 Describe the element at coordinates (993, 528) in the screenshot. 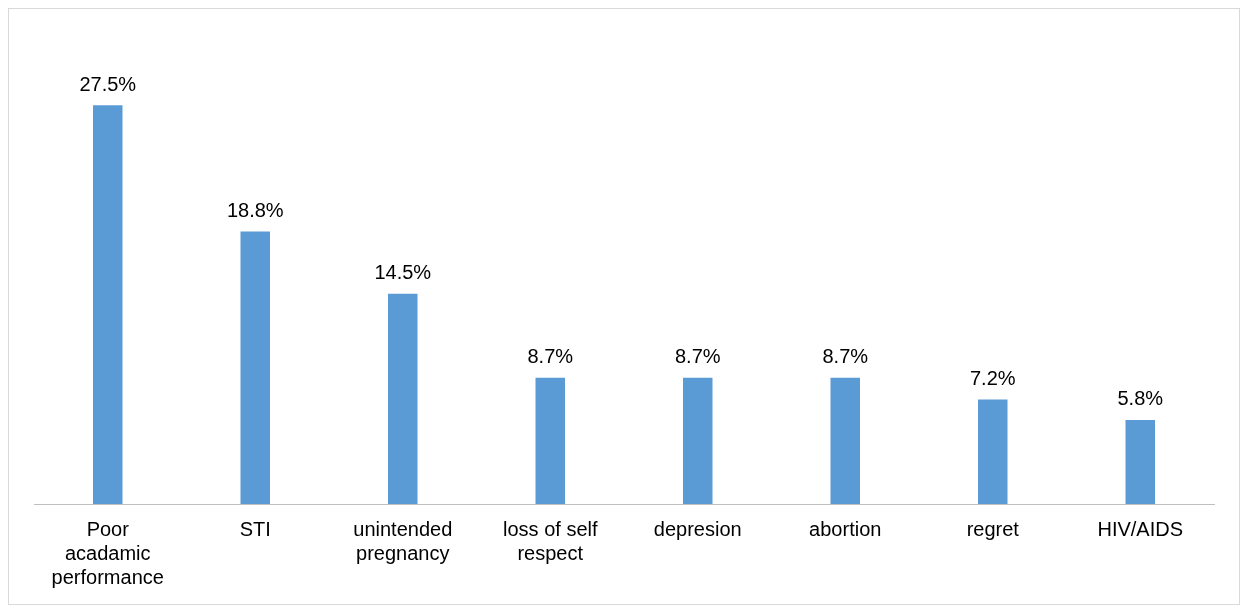

I see `x-tick-label: regret` at that location.